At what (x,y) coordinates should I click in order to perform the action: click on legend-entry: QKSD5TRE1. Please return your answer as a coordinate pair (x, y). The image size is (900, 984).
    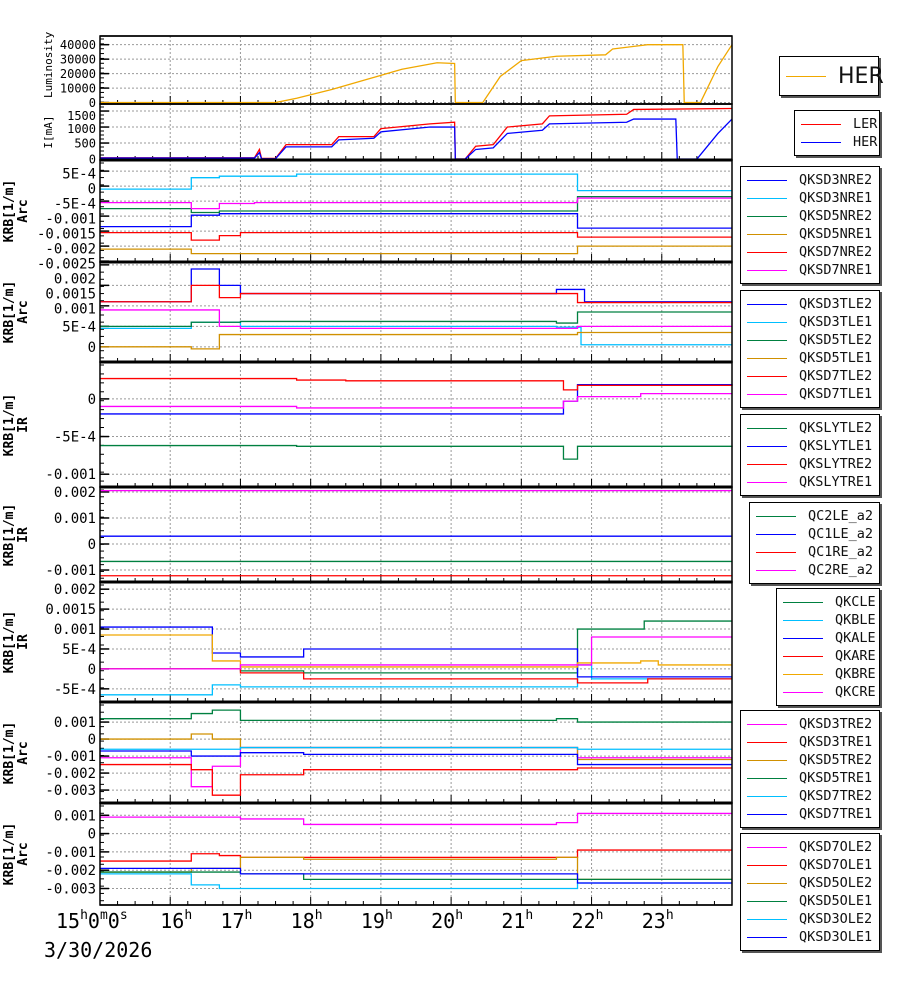
    Looking at the image, I should click on (810, 778).